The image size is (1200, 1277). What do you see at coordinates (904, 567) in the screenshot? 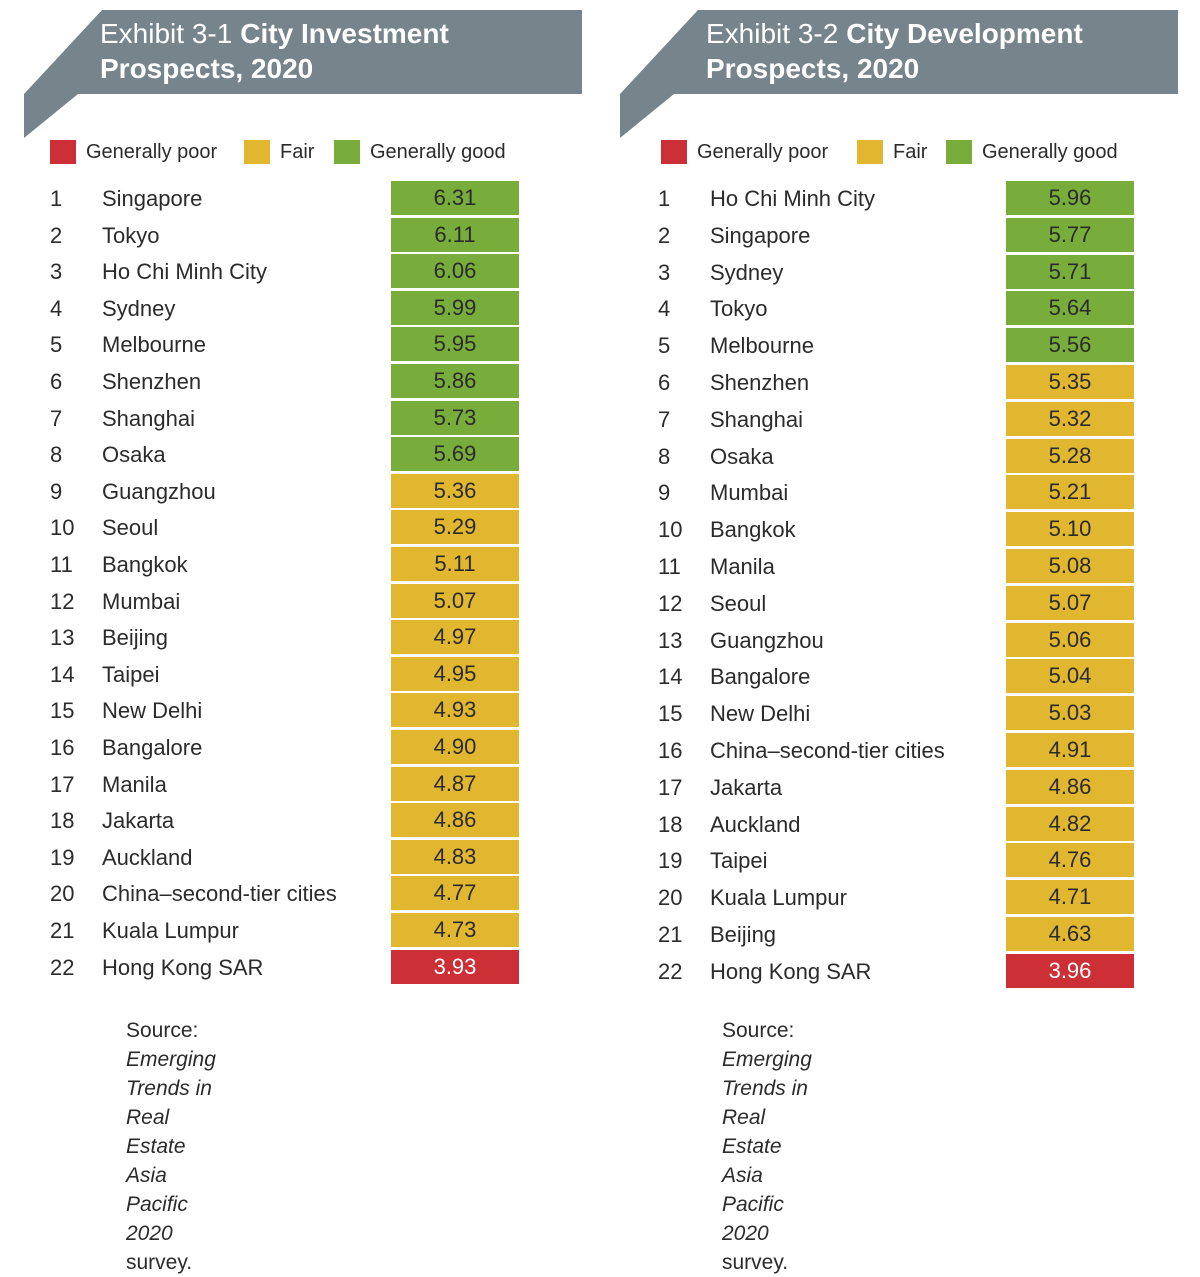
I see `table-row: 11 Manila 5.08` at bounding box center [904, 567].